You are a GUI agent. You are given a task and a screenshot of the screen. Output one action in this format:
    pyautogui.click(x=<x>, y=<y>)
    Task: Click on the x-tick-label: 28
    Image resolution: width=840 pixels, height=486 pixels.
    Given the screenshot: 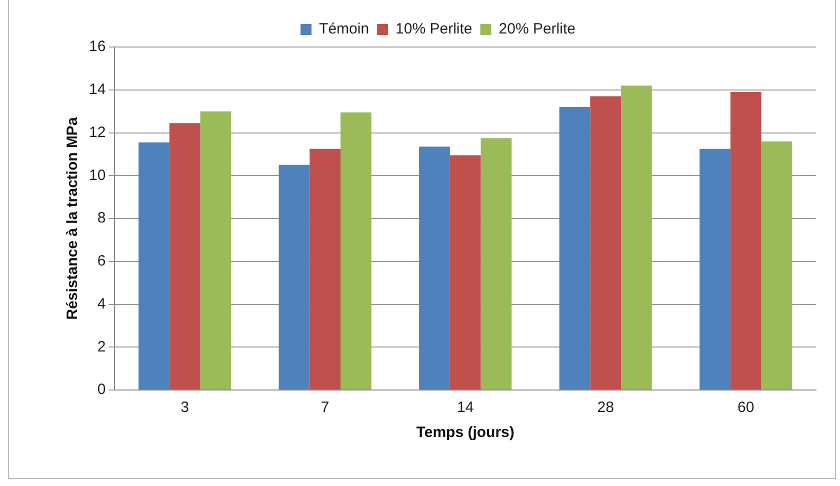 What is the action you would take?
    pyautogui.click(x=605, y=407)
    